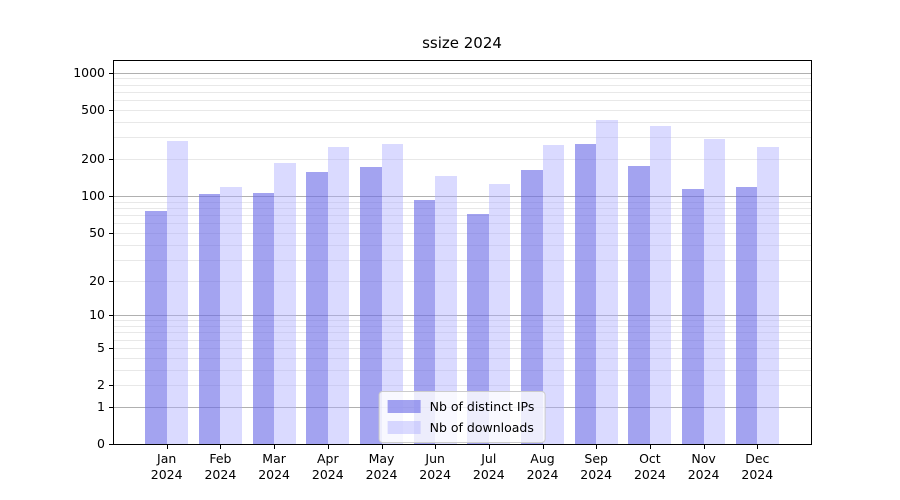 This screenshot has width=900, height=500. What do you see at coordinates (93, 158) in the screenshot?
I see `y-tick-label: 200` at bounding box center [93, 158].